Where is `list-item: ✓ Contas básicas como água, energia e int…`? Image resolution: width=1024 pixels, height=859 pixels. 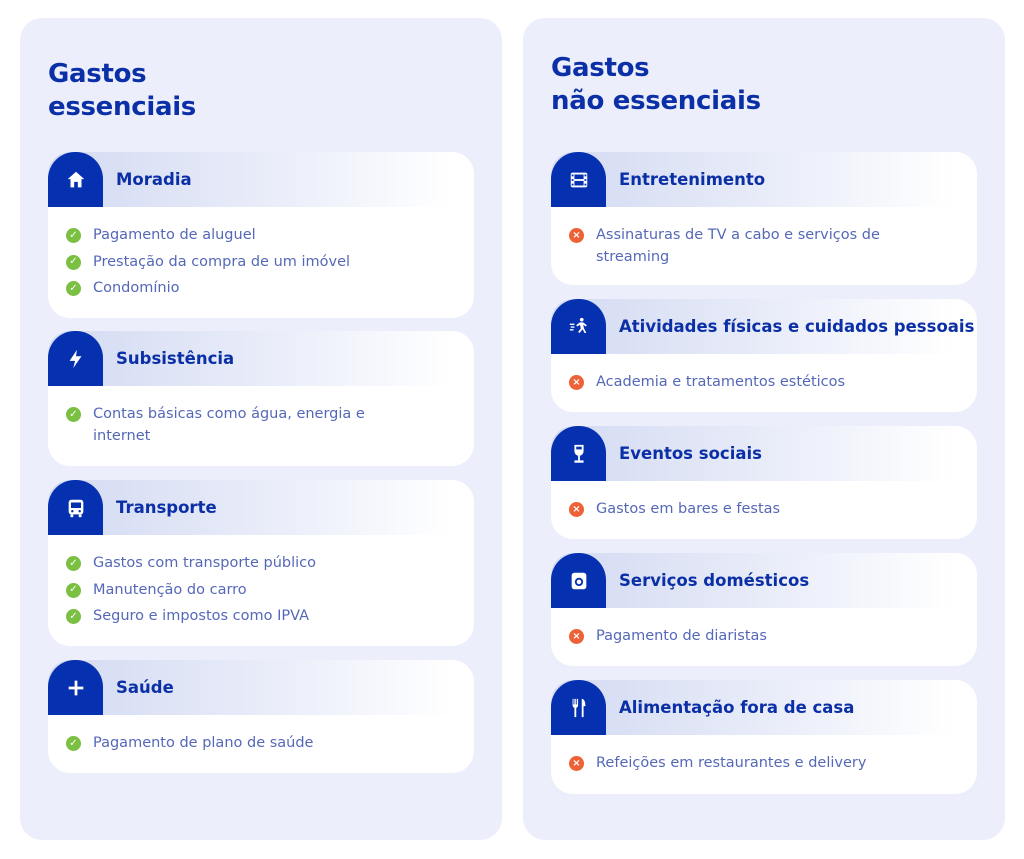
list-item: ✓ Contas básicas como água, energia e int… is located at coordinates (216, 425).